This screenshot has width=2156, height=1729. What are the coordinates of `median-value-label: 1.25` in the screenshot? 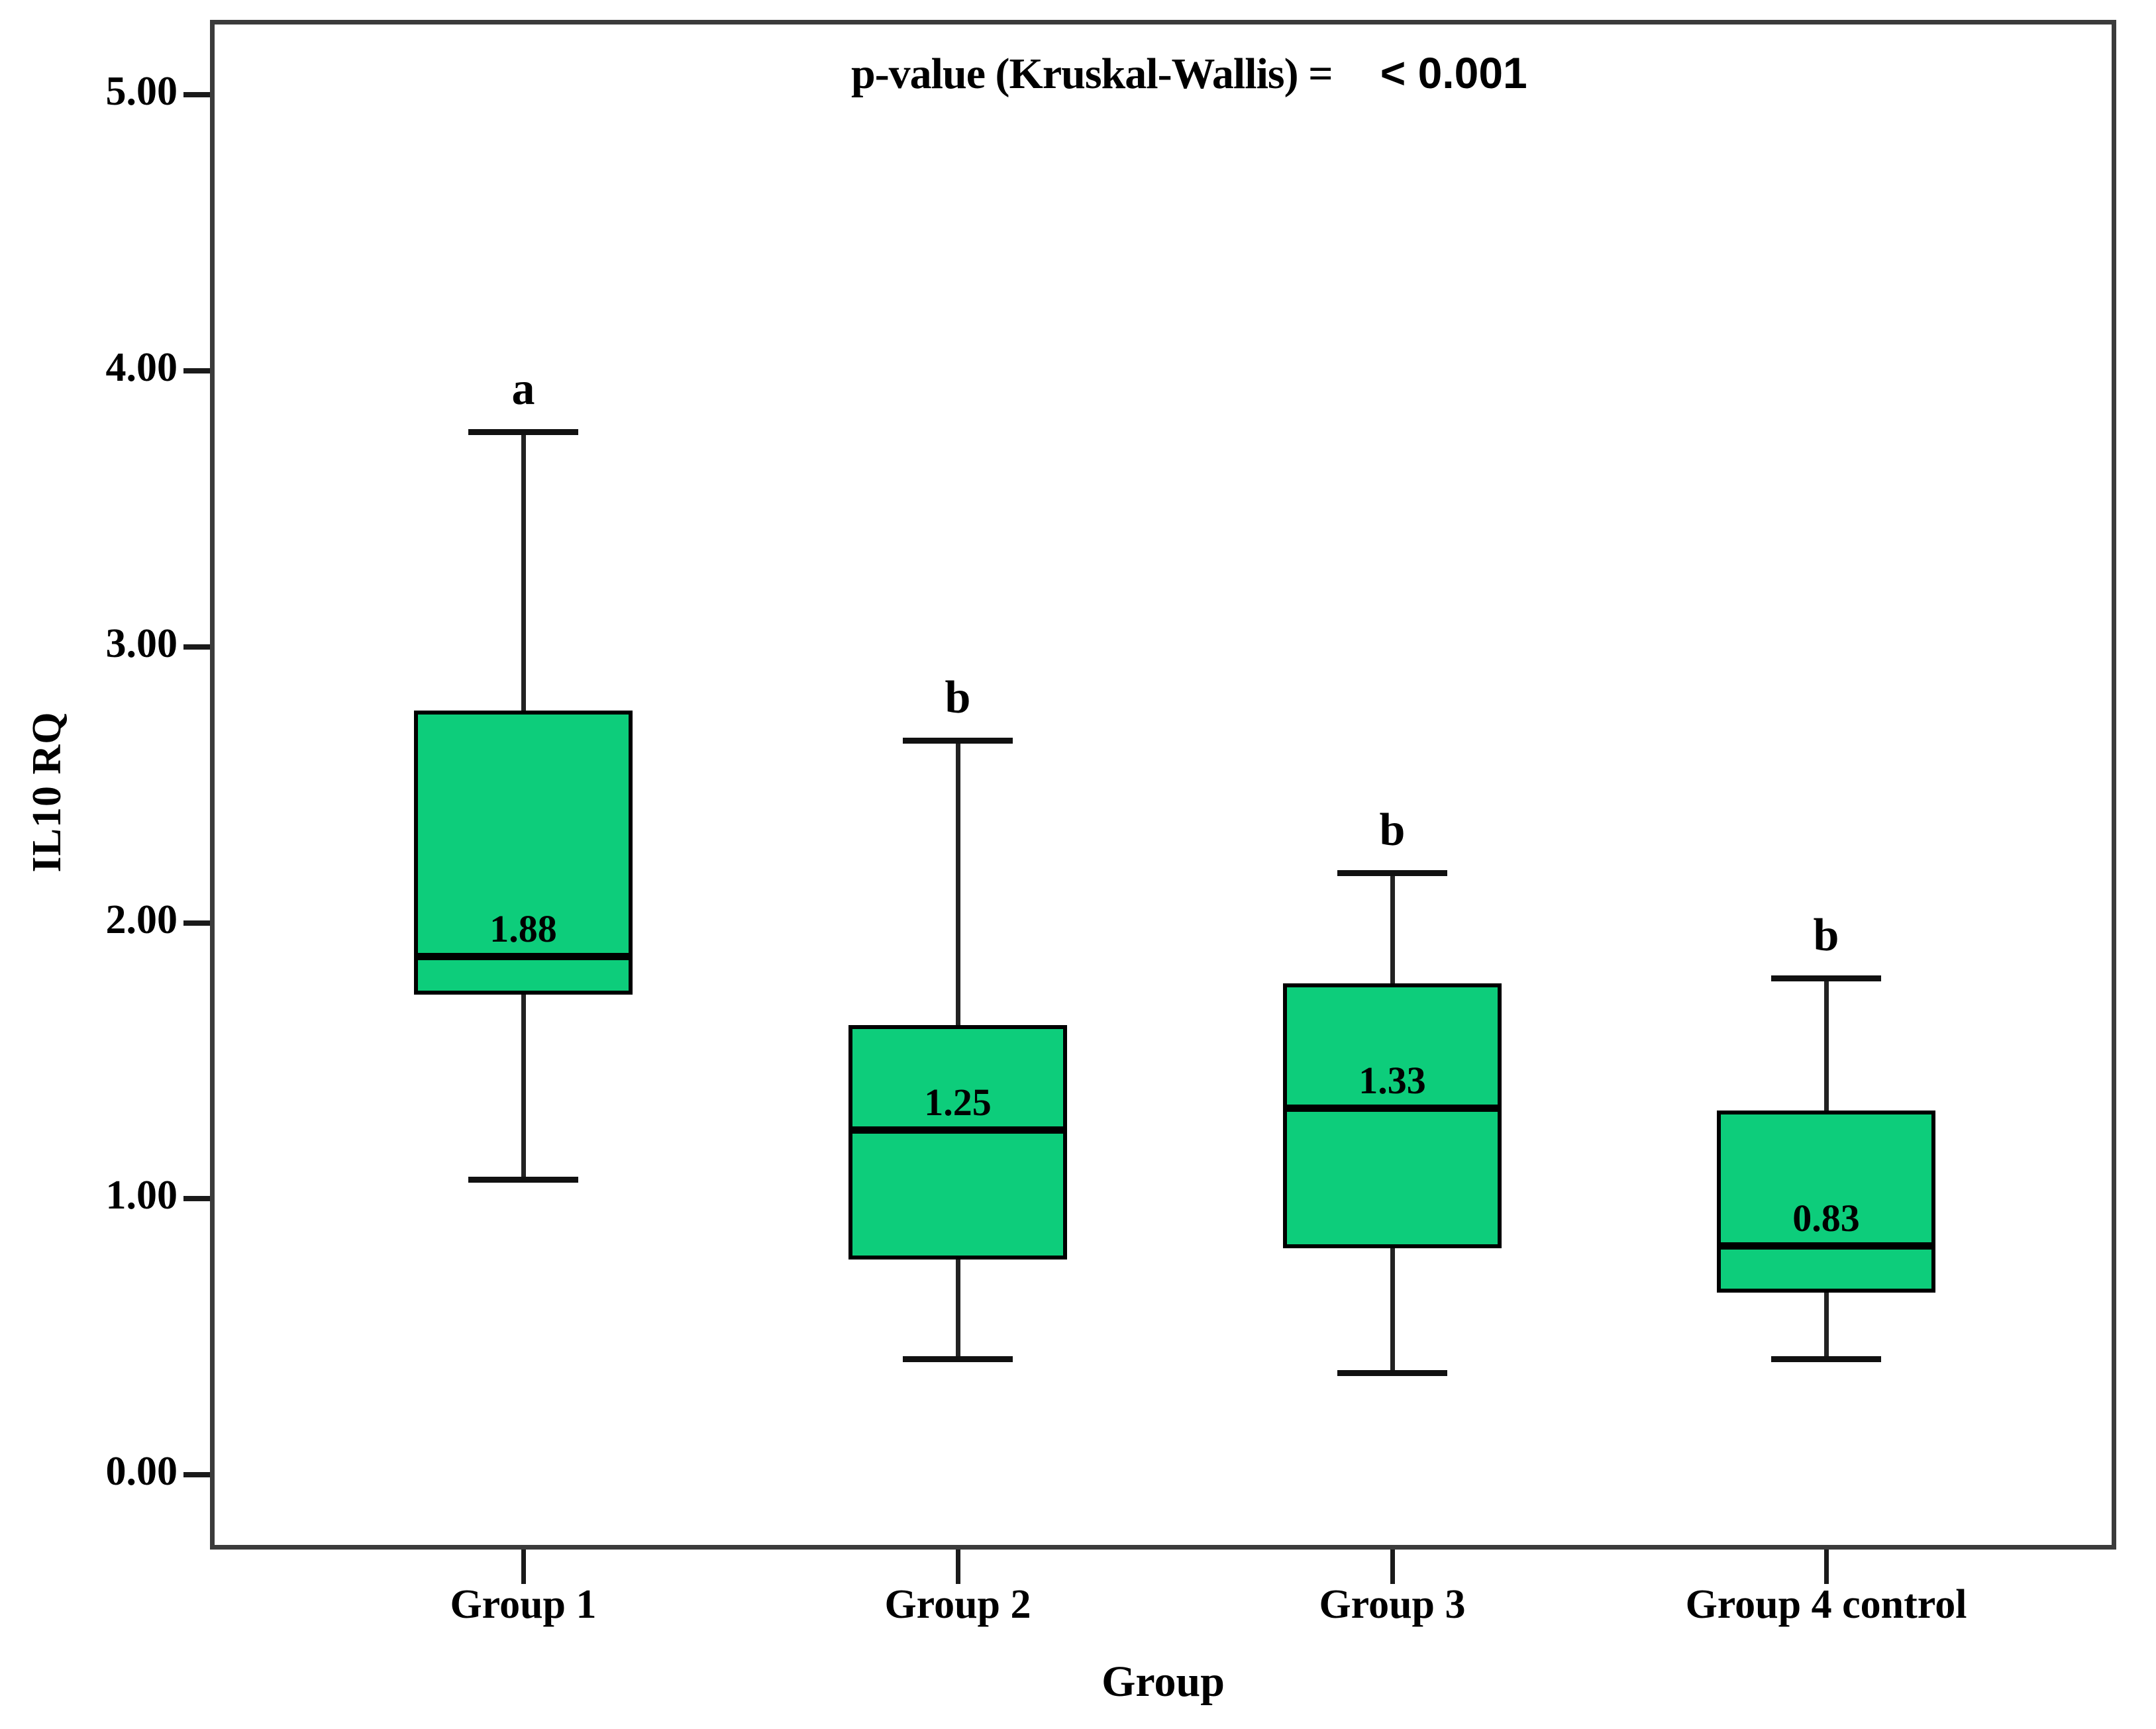 It's located at (958, 1102).